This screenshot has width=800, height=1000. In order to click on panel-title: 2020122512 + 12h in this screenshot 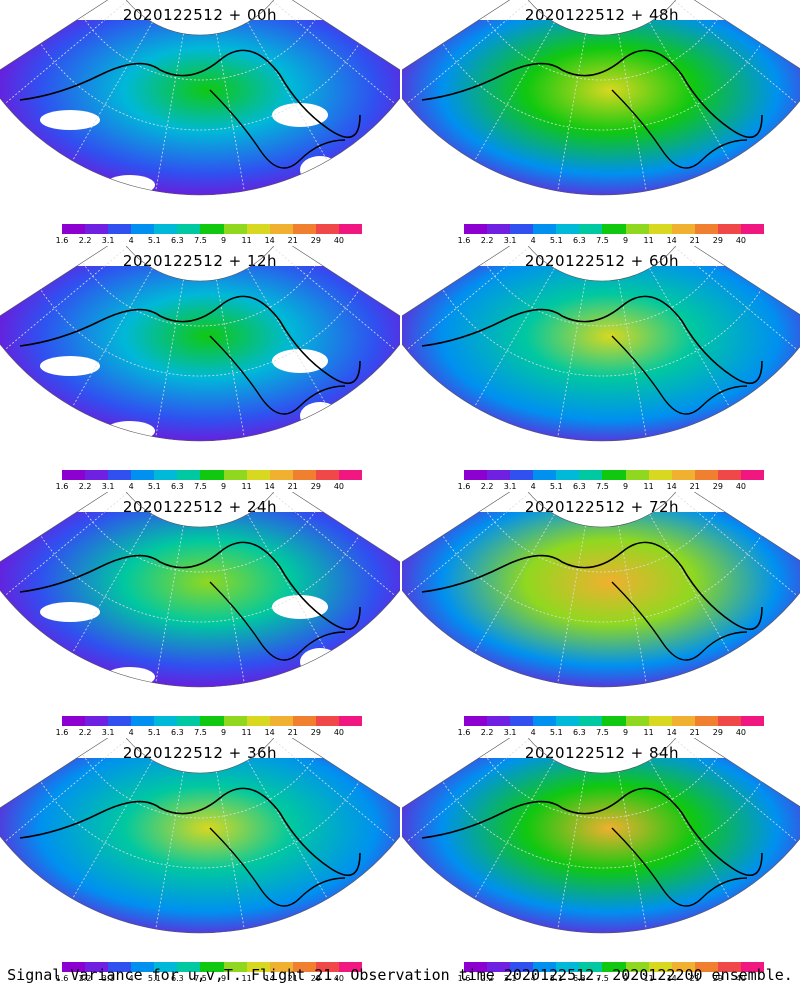, I will do `click(200, 261)`.